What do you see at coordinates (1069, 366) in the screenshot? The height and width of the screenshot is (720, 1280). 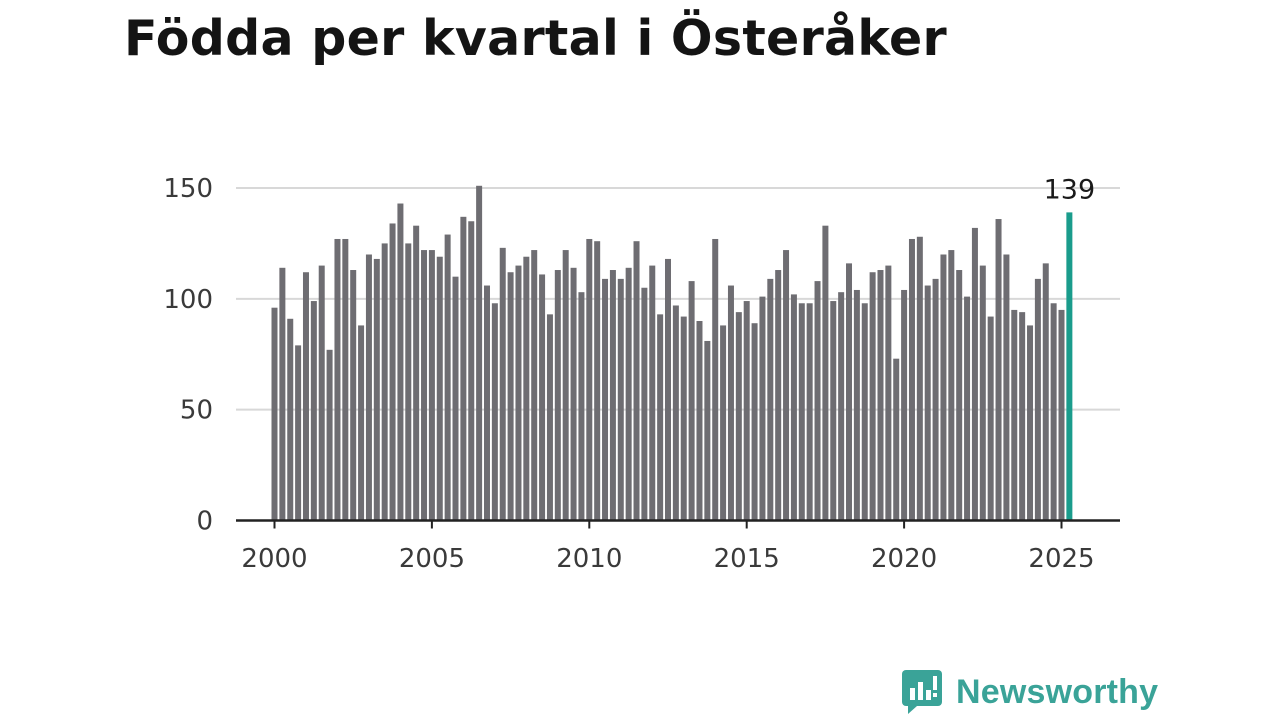 I see `bar-highlight` at bounding box center [1069, 366].